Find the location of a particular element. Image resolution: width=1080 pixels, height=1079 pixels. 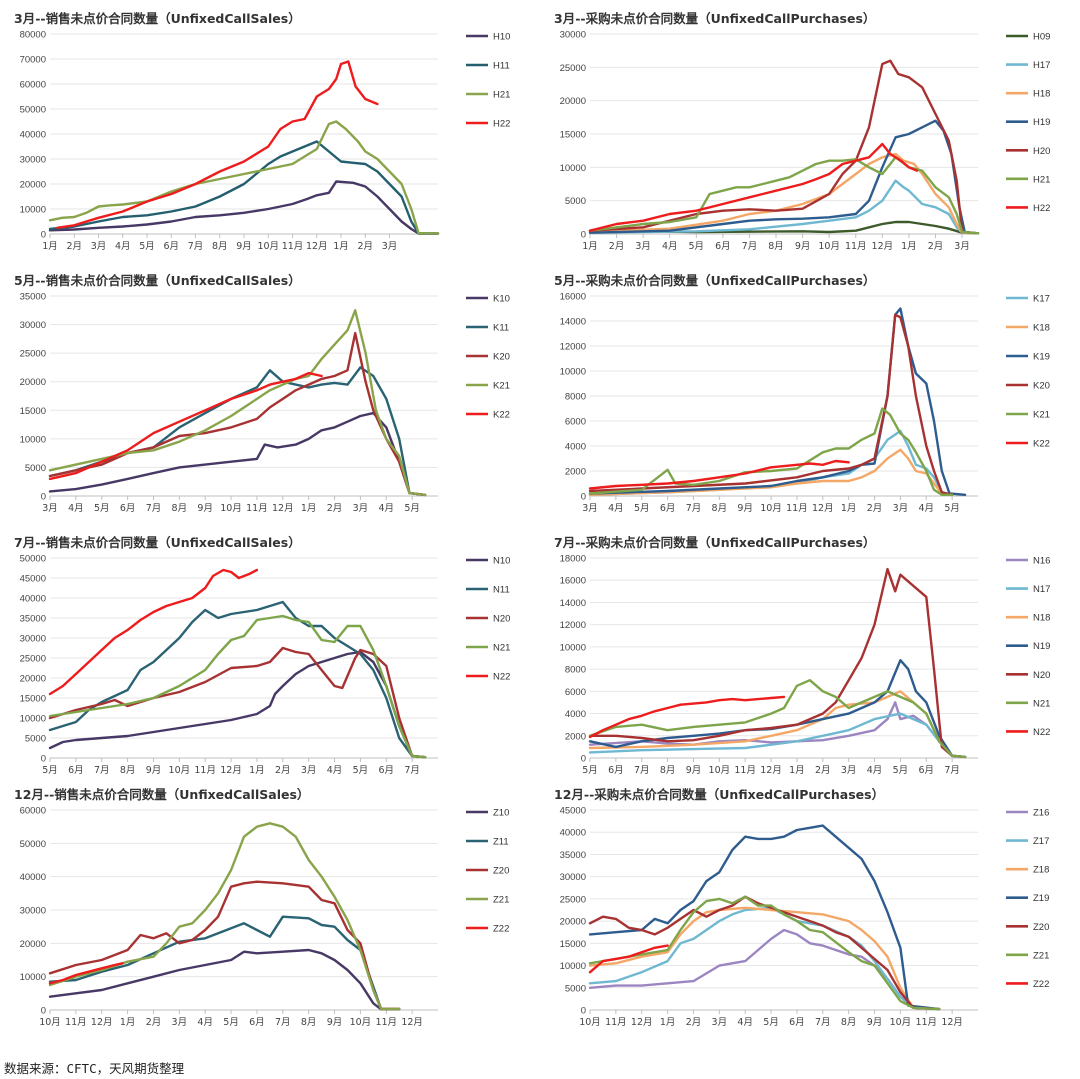

series-line-h09 is located at coordinates (784, 227).